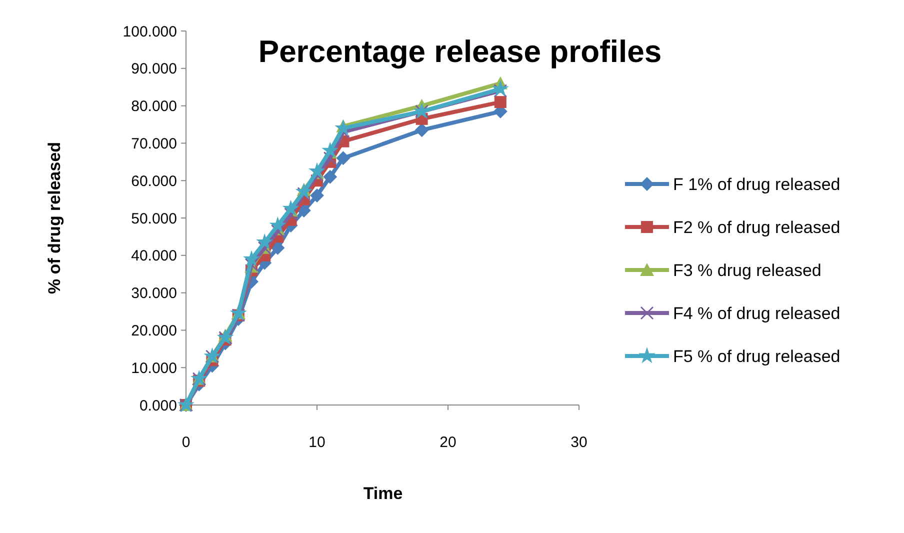  I want to click on x-tick-label: 10, so click(317, 442).